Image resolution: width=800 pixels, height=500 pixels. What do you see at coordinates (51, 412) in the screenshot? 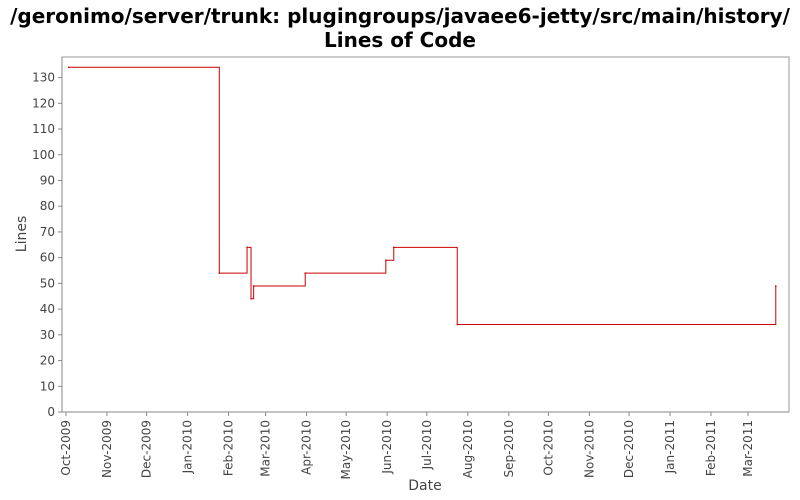
I see `y-tick-label: 0` at bounding box center [51, 412].